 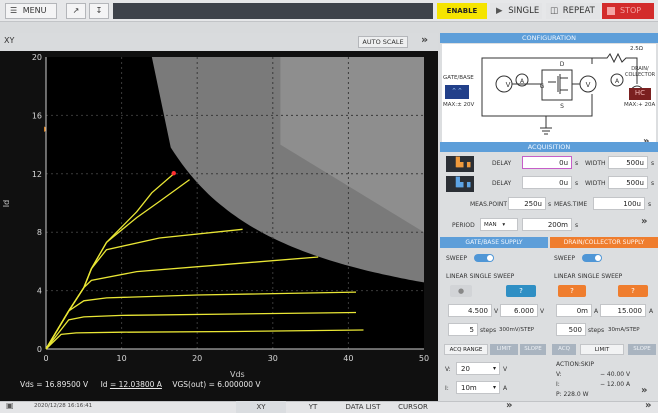 What do you see at coordinates (462, 11) in the screenshot?
I see `enable-button: ENABLE` at bounding box center [462, 11].